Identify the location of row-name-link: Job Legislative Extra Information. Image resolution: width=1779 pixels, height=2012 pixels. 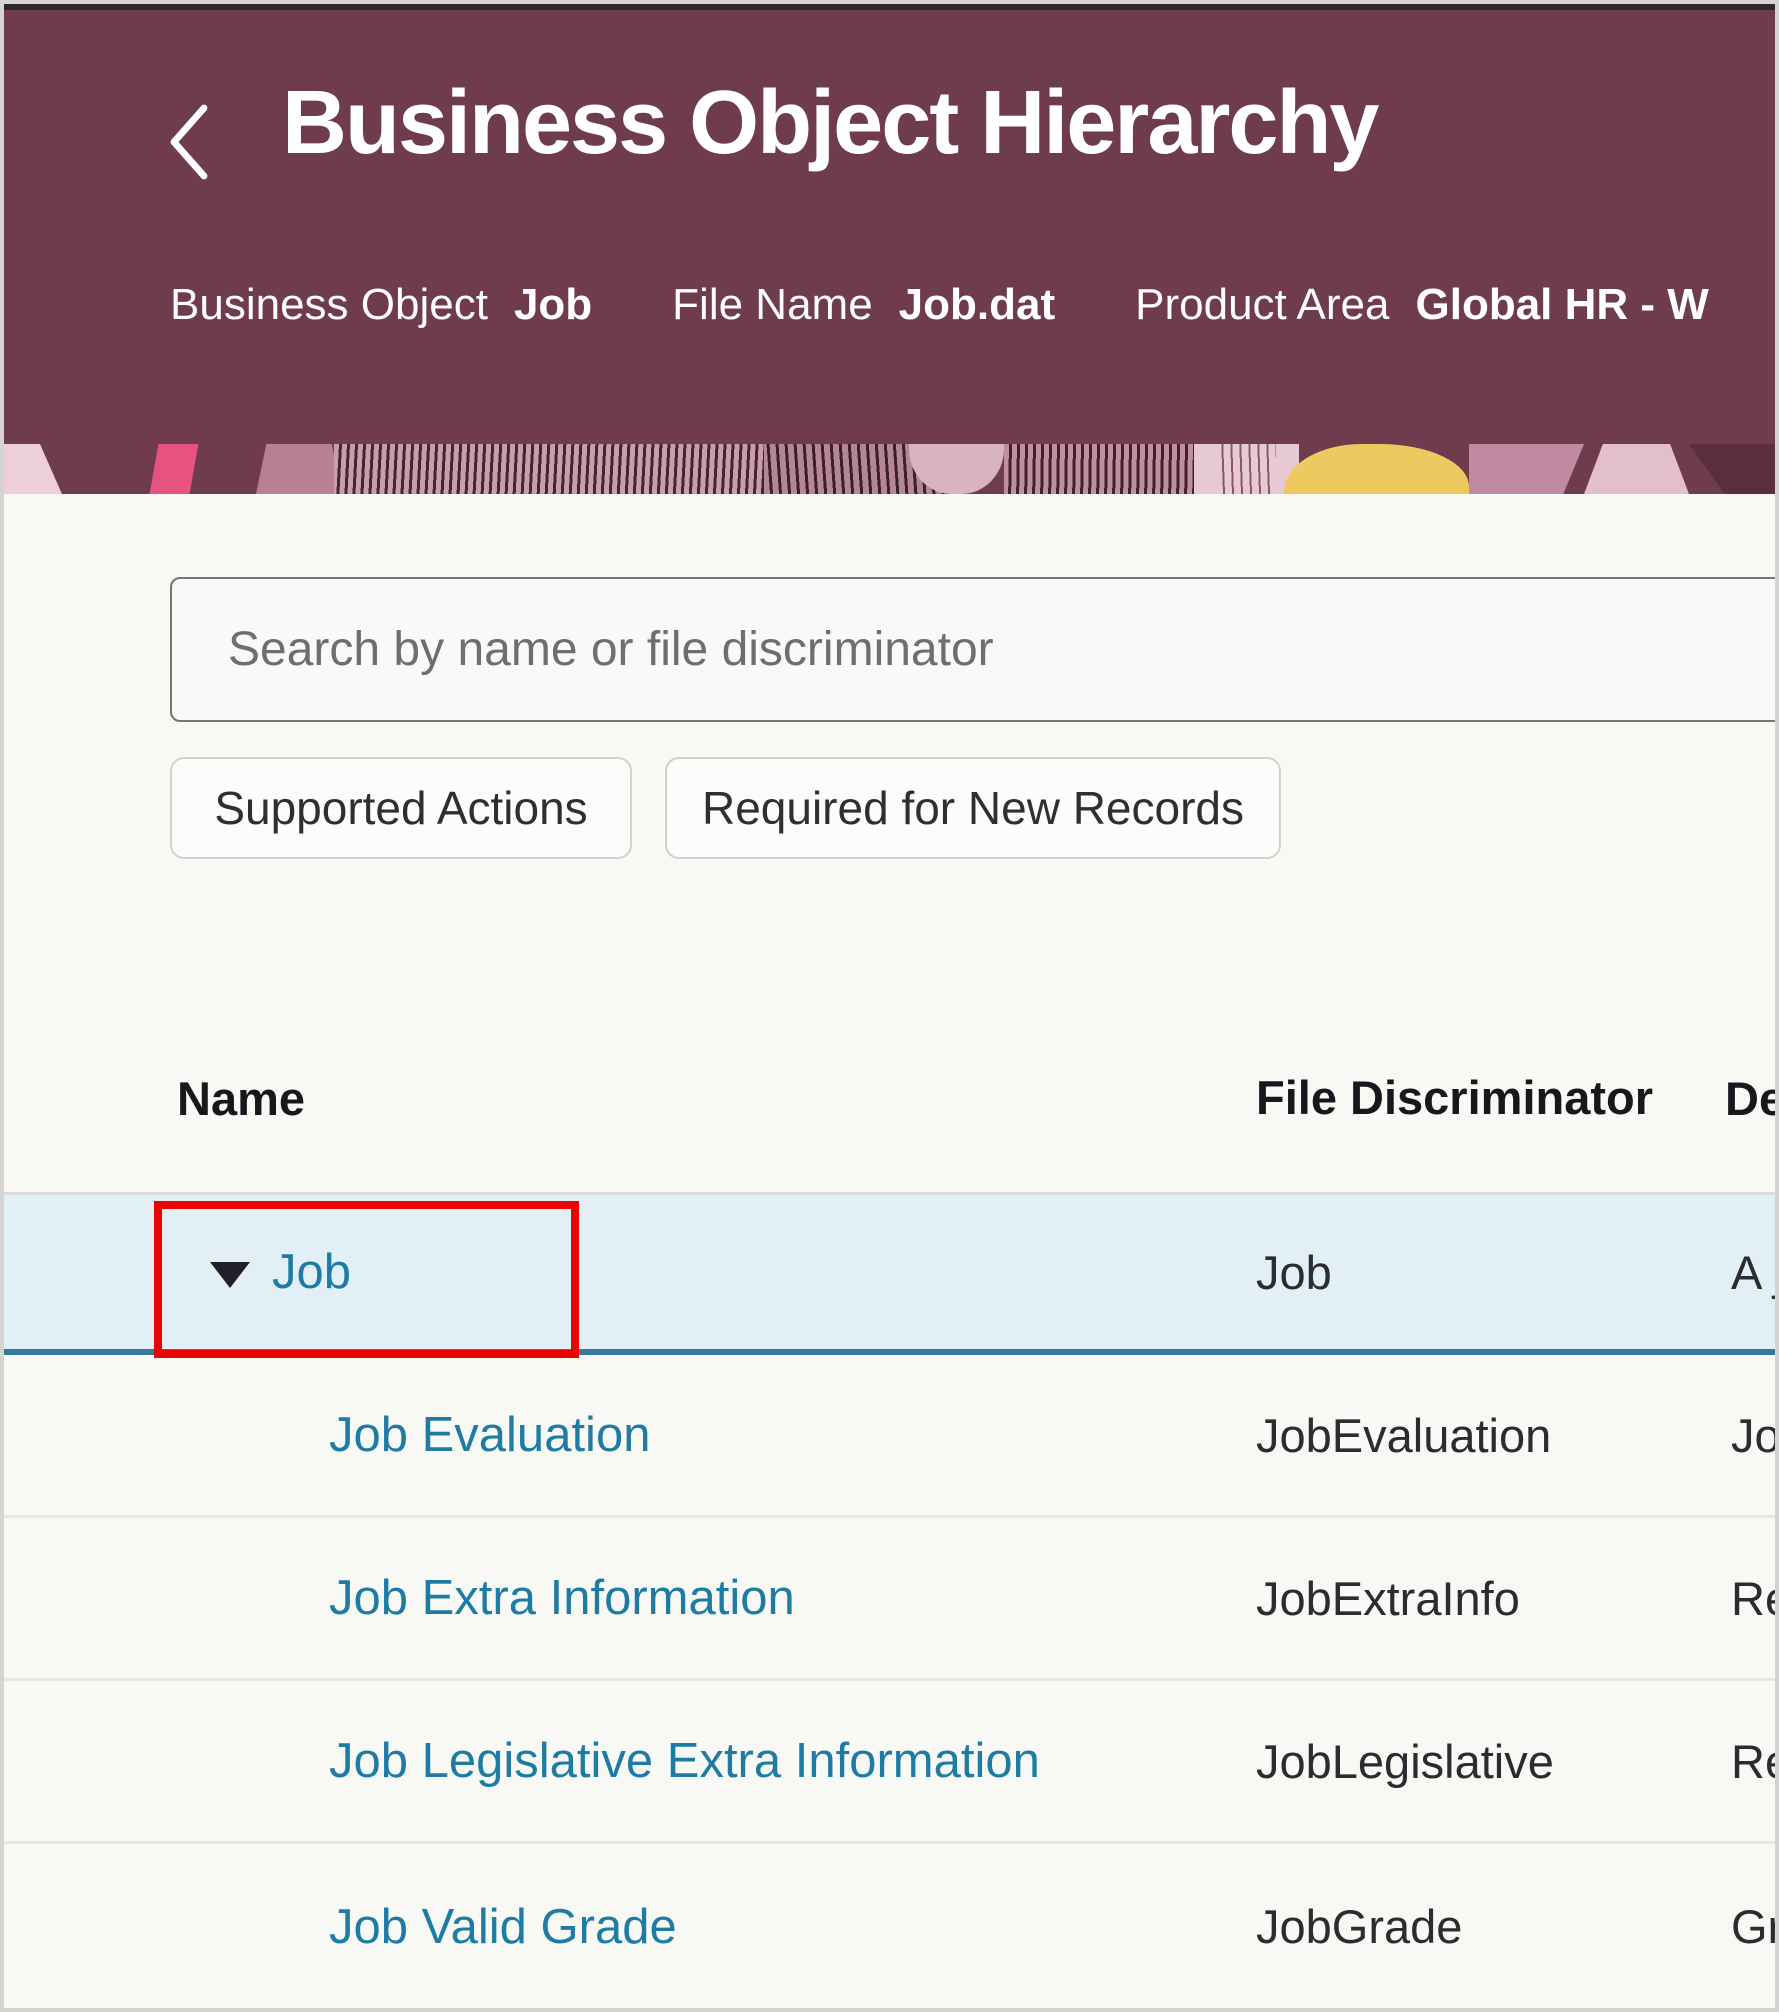
(684, 1761).